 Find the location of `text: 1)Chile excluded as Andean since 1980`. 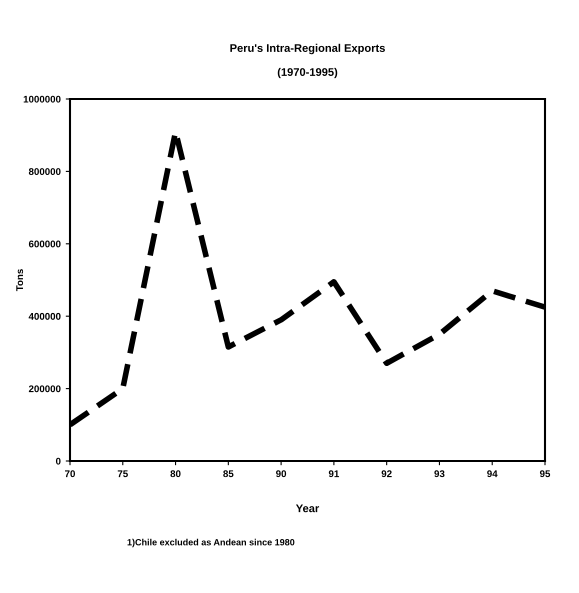

text: 1)Chile excluded as Andean since 1980 is located at coordinates (211, 543).